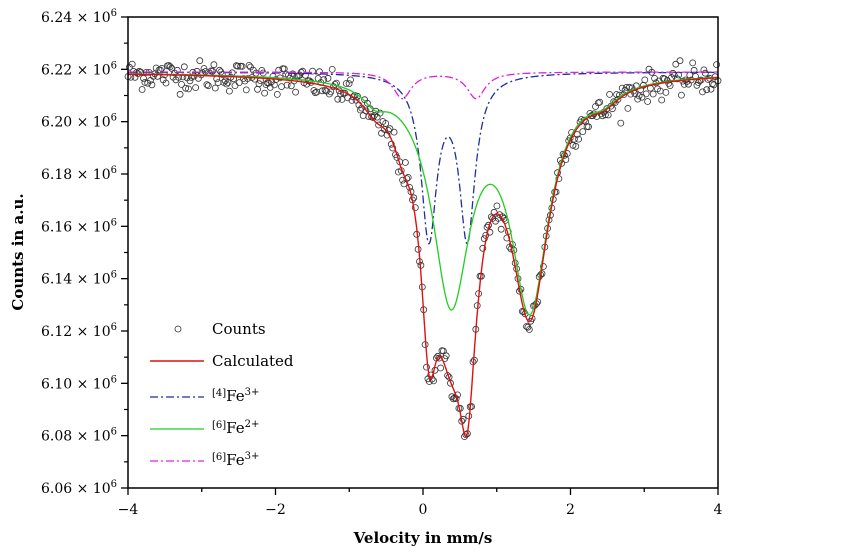 This screenshot has width=850, height=560. I want to click on y-tick-label: 6.20 × 10⁶, so click(79, 122).